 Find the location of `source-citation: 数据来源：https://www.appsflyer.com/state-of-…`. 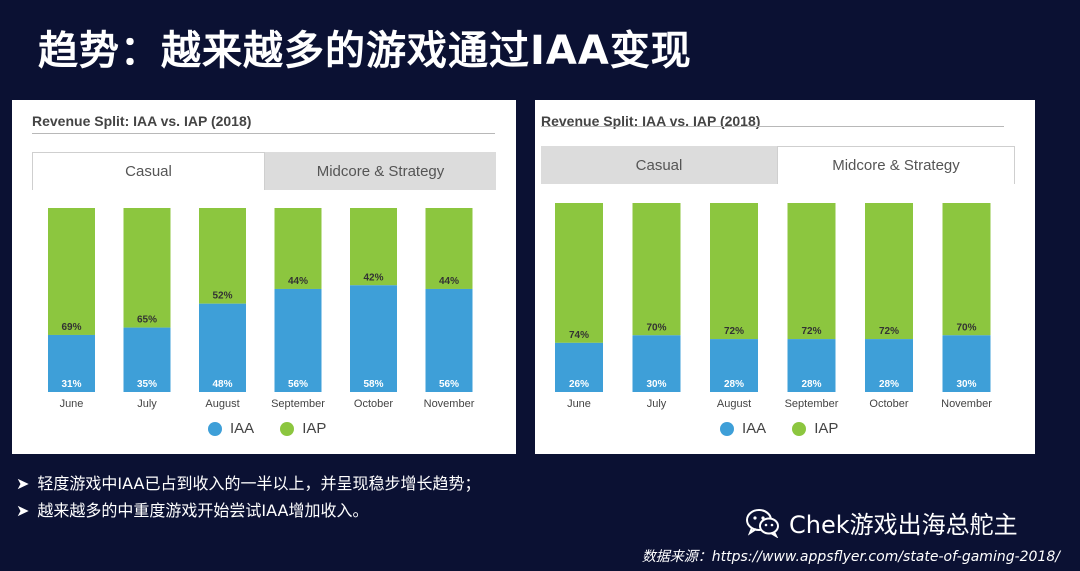

source-citation: 数据来源：https://www.appsflyer.com/state-of-… is located at coordinates (850, 557).